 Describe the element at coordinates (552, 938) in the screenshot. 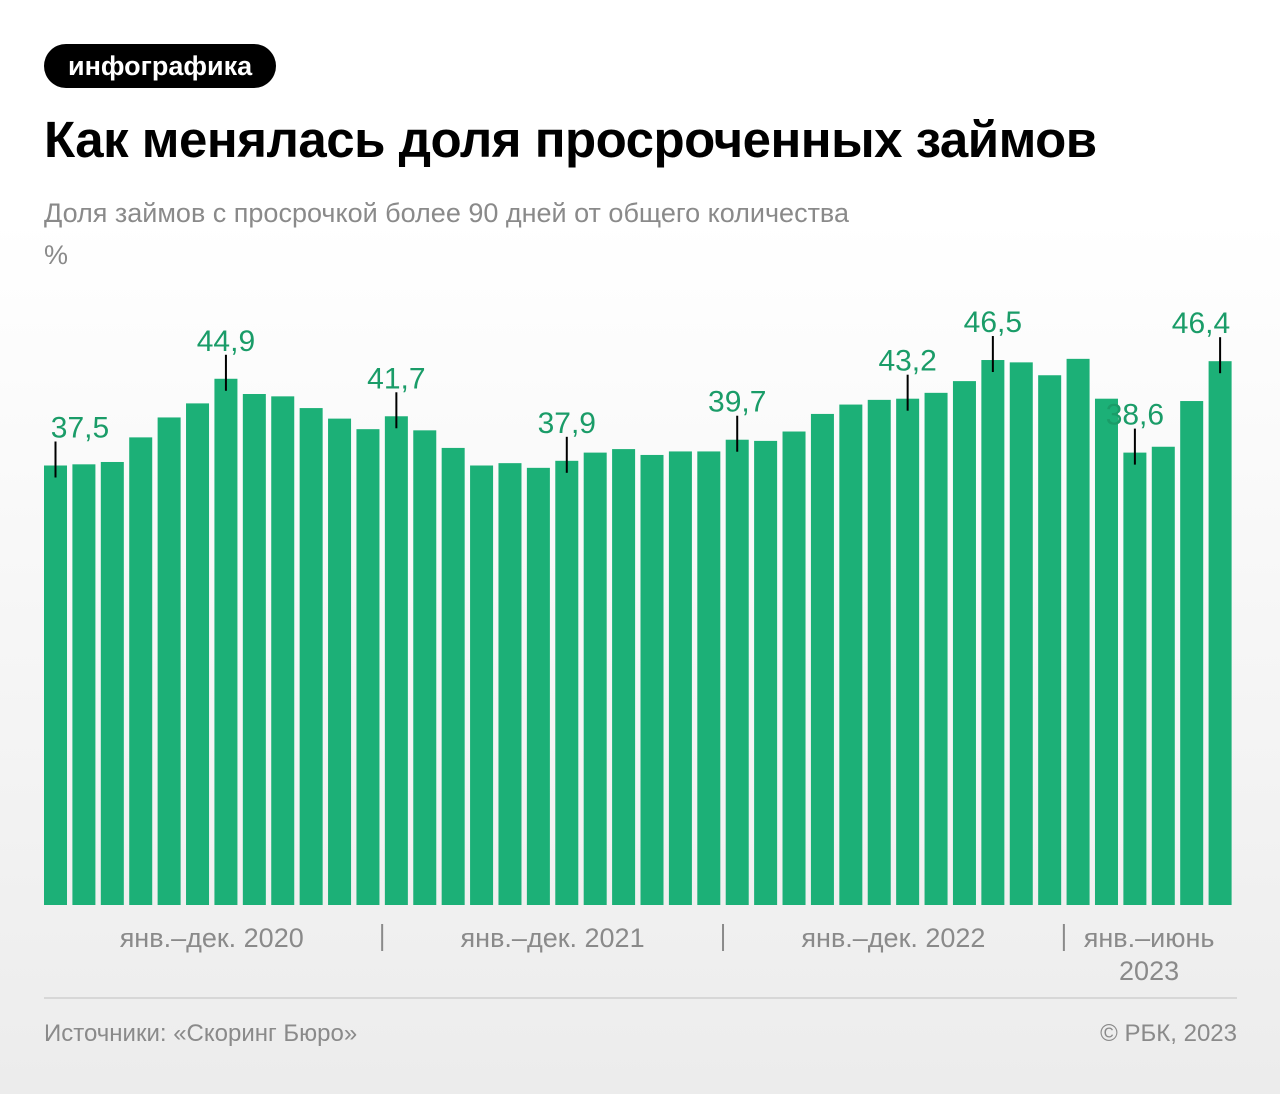

I see `group-label: янв.–дек. 2021` at that location.